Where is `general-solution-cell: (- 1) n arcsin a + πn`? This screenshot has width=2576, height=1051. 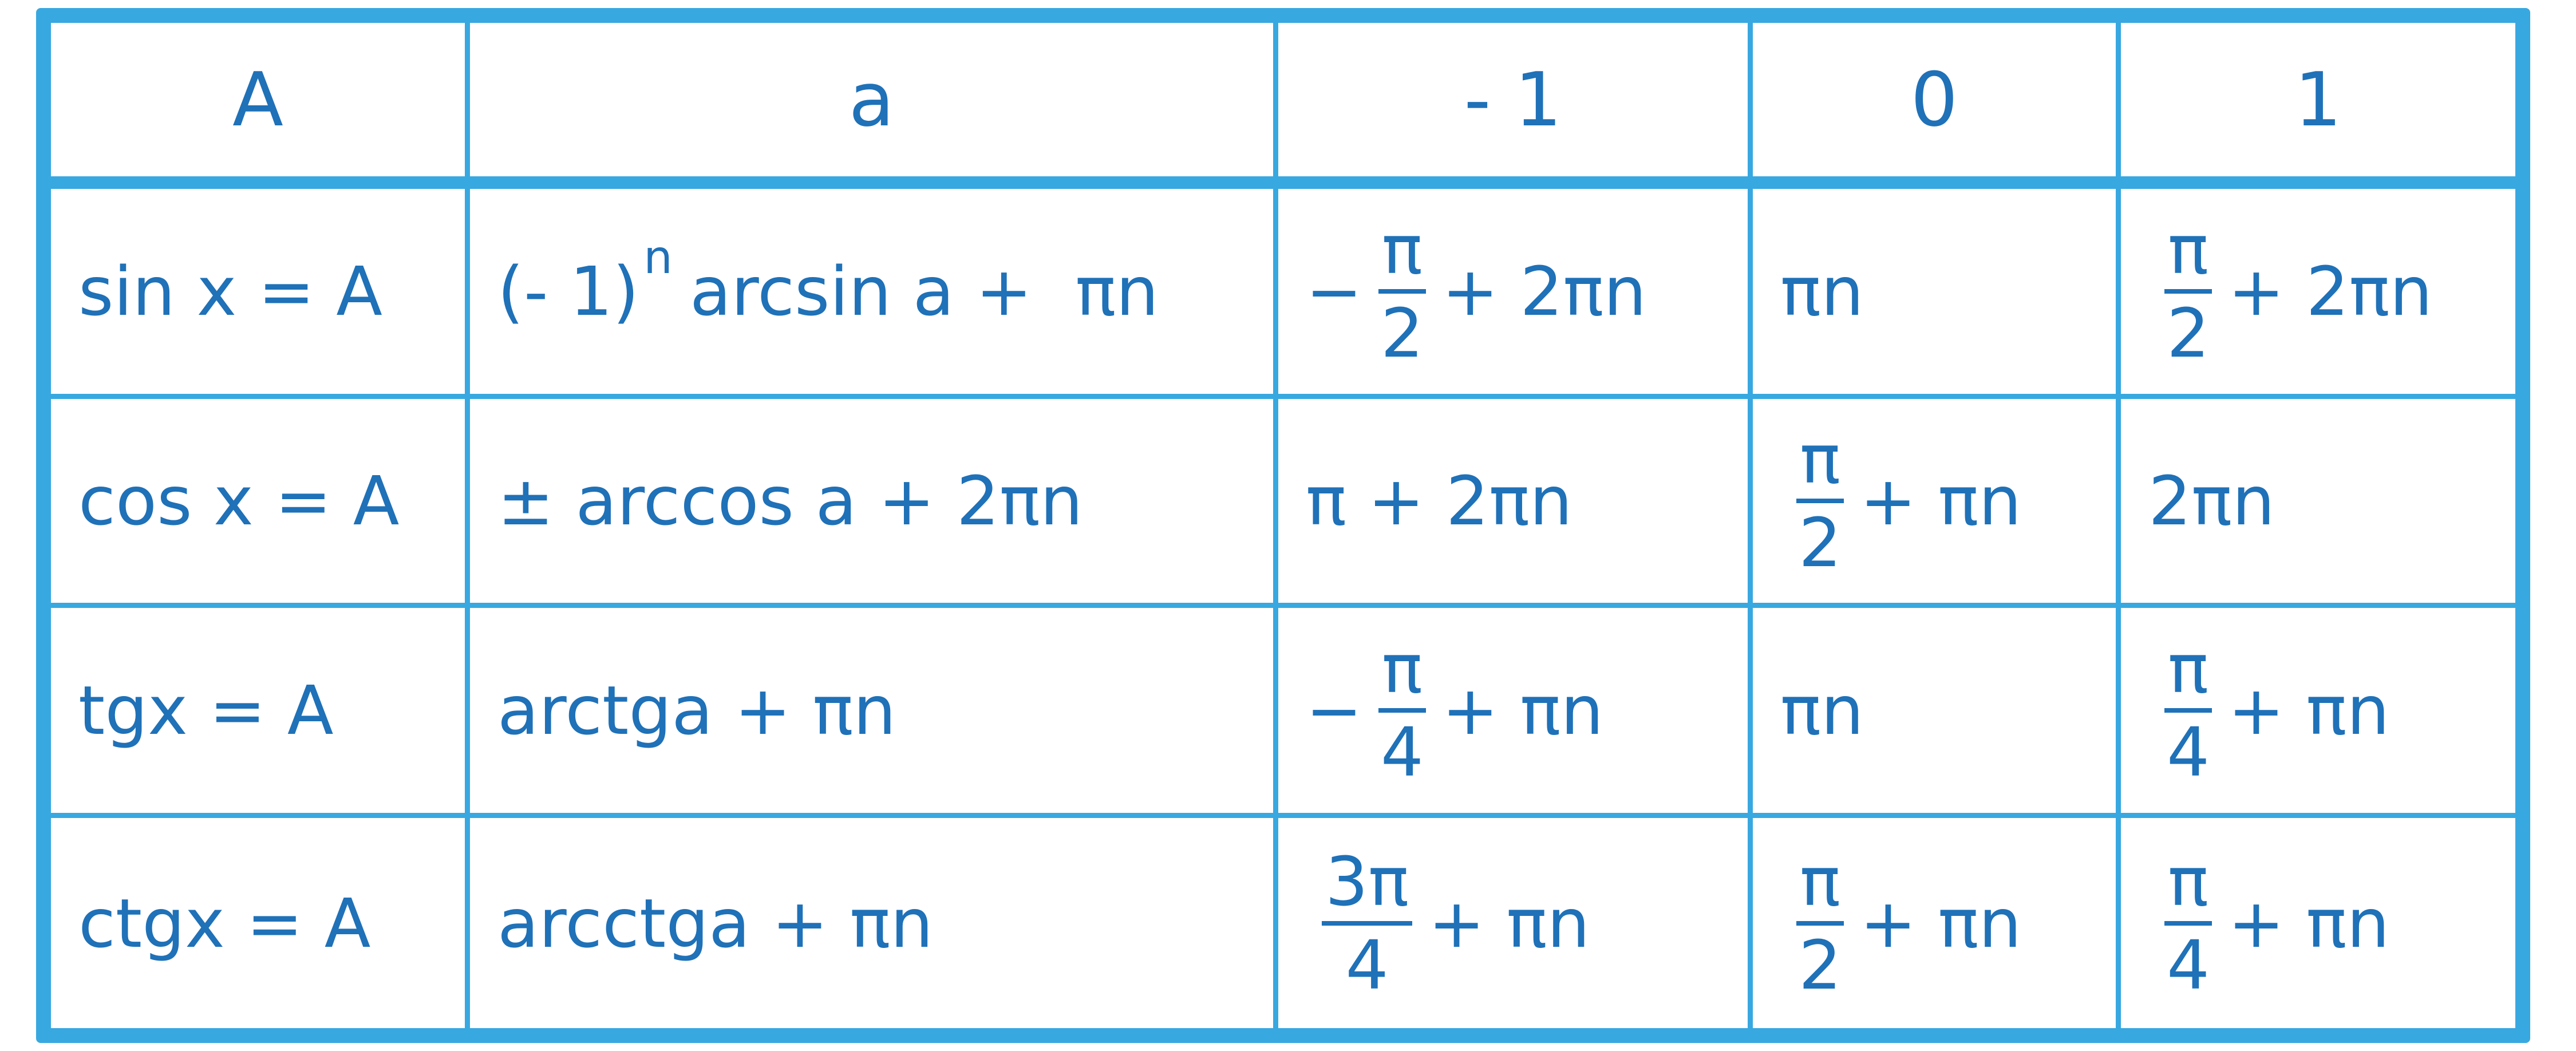 general-solution-cell: (- 1) n arcsin a + πn is located at coordinates (874, 294).